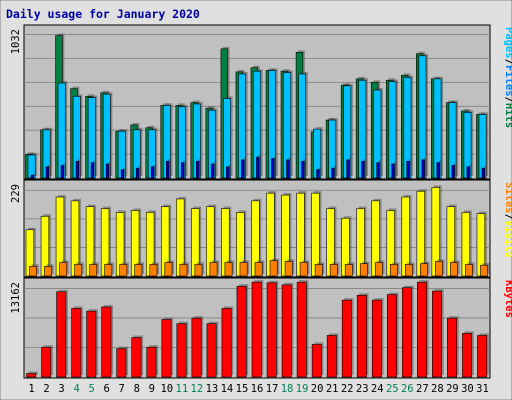 The width and height of the screenshot is (512, 400). Describe the element at coordinates (407, 332) in the screenshot. I see `bar-kbytes-day-26-body` at that location.